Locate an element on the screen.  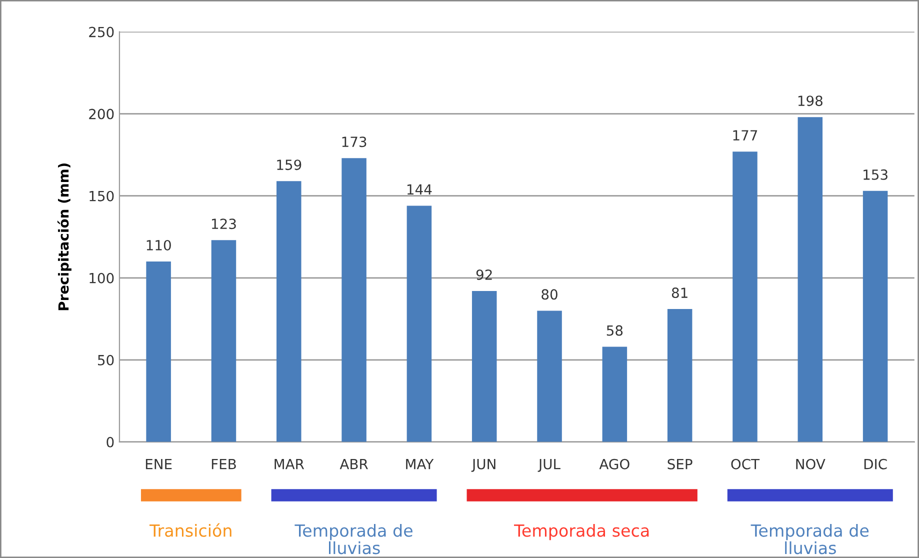
data-label: 198 is located at coordinates (810, 101).